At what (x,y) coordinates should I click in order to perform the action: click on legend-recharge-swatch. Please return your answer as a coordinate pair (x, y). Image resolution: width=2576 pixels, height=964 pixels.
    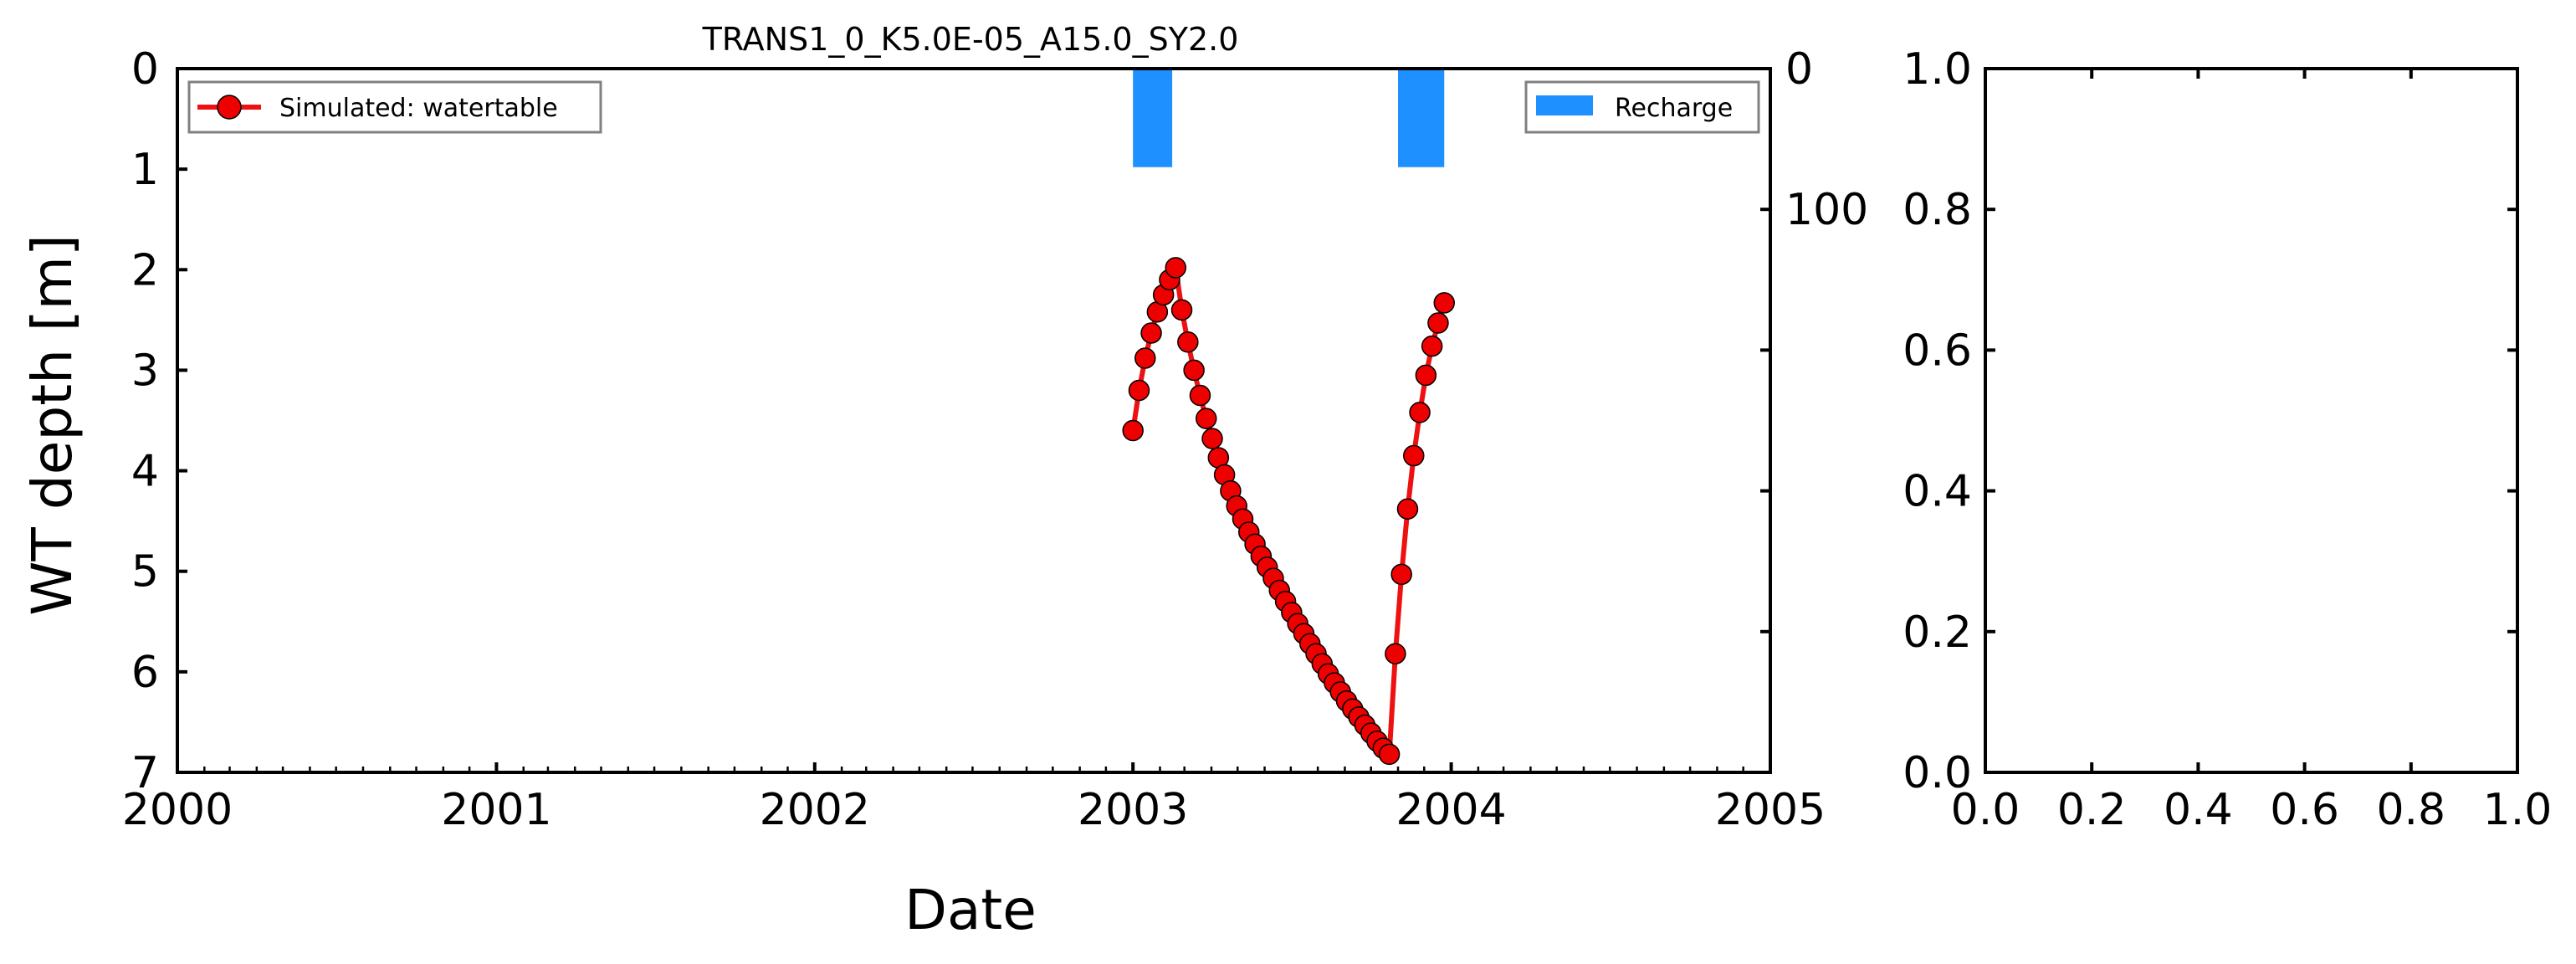
    Looking at the image, I should click on (1565, 105).